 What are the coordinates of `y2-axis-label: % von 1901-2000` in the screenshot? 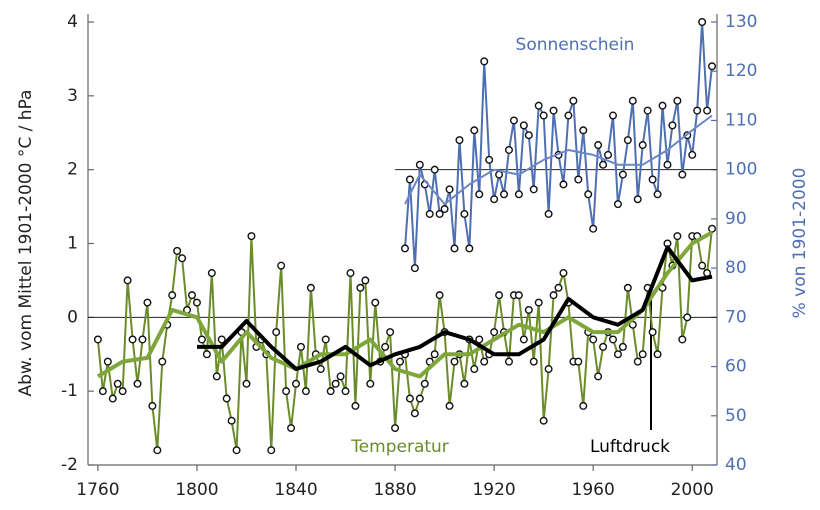 It's located at (800, 243).